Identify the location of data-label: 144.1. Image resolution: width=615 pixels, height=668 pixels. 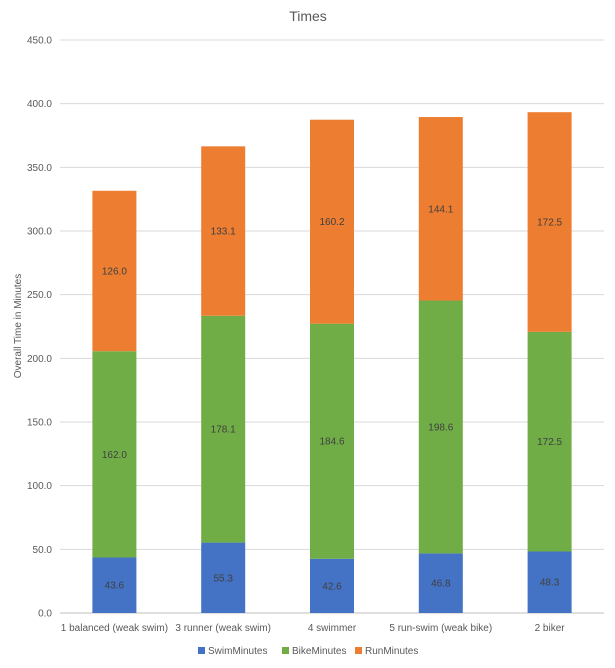
(440, 209).